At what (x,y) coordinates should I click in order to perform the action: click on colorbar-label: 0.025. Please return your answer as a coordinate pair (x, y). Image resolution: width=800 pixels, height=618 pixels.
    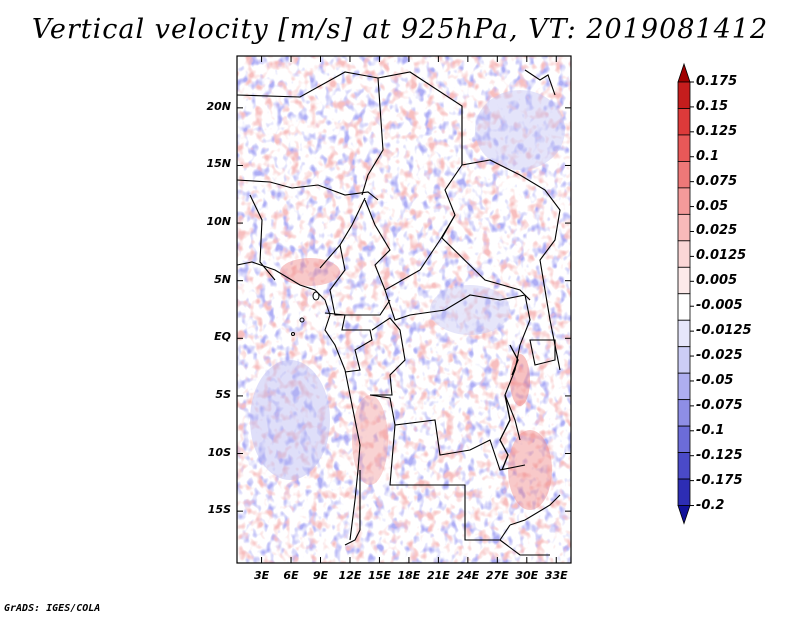
    Looking at the image, I should click on (717, 231).